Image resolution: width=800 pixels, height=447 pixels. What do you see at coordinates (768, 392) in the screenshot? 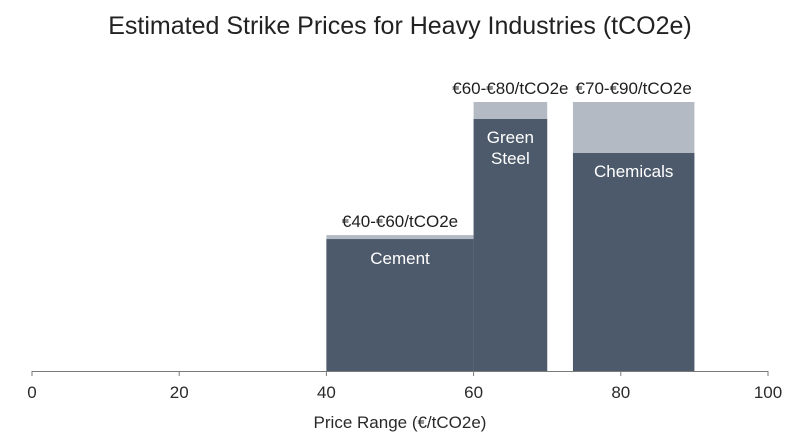
I see `x-tick-label: 100` at bounding box center [768, 392].